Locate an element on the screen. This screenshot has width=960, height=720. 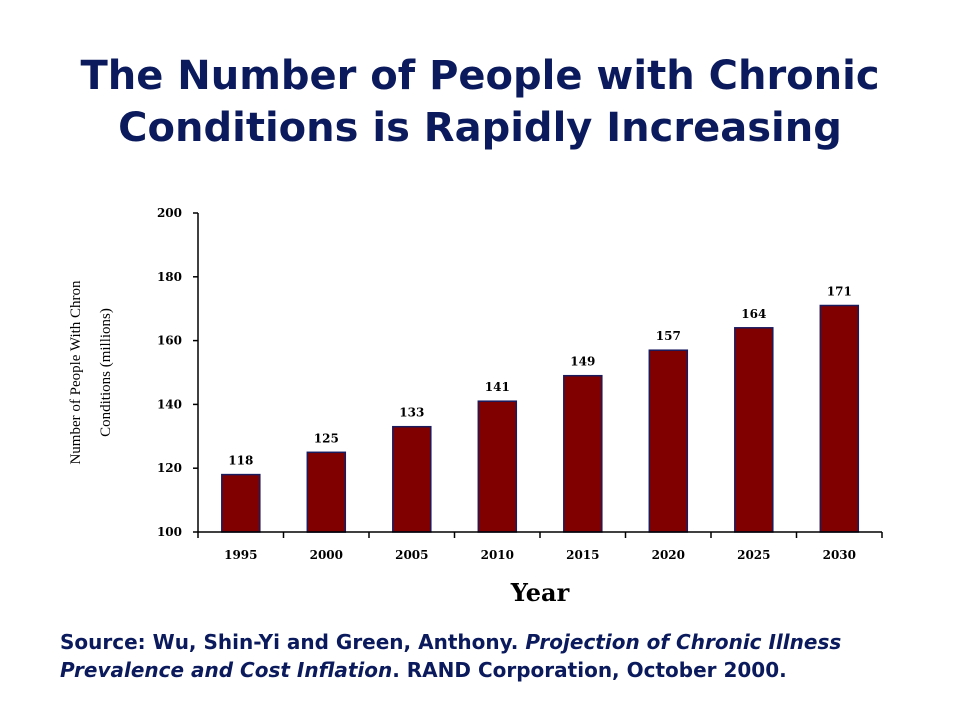
bar-2025 is located at coordinates (754, 430).